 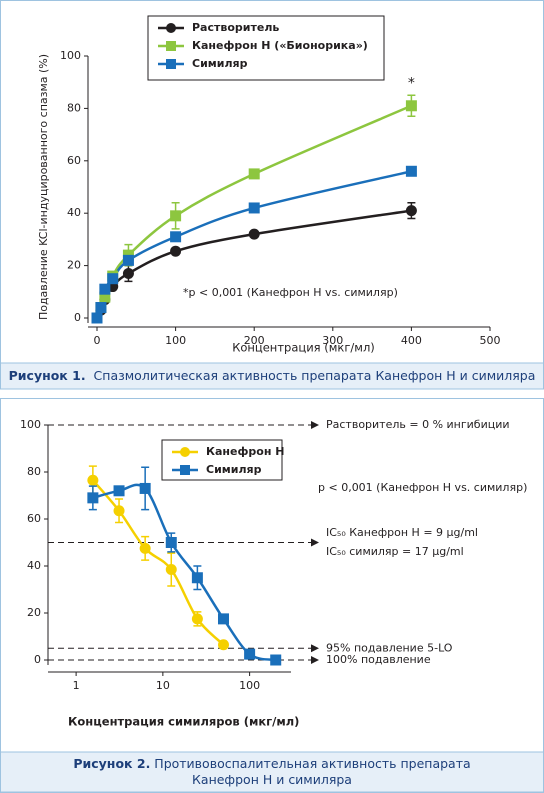 What do you see at coordinates (280, 45) in the screenshot?
I see `legend-label: Канефрон Н («Бионорика»)` at bounding box center [280, 45].